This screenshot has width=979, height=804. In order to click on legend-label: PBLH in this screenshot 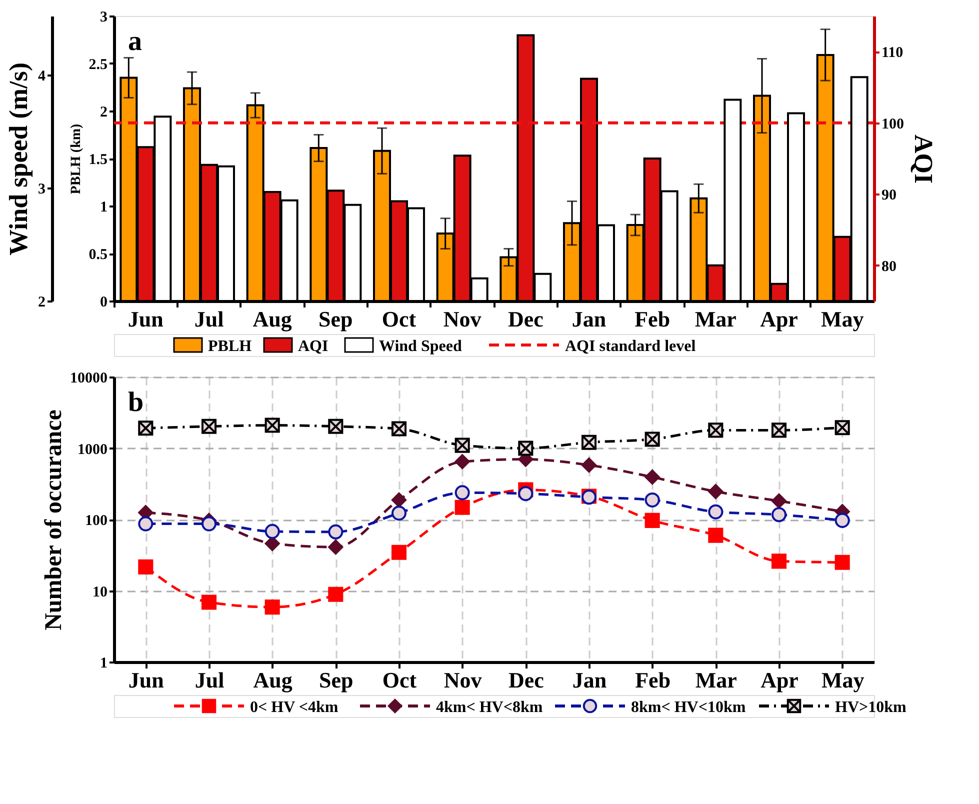, I will do `click(230, 346)`.